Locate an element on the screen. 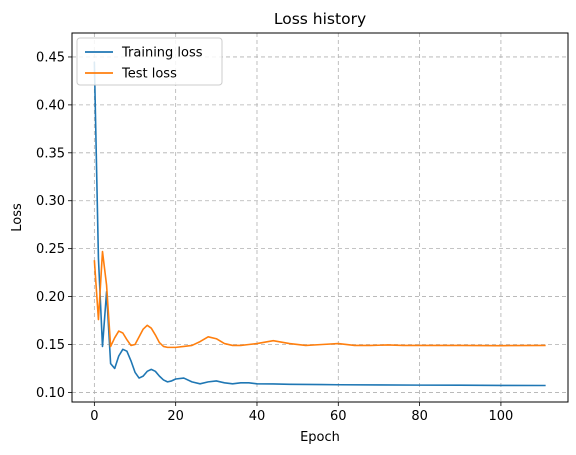 The image size is (576, 455). y-tick-label: 0.15 is located at coordinates (50, 345).